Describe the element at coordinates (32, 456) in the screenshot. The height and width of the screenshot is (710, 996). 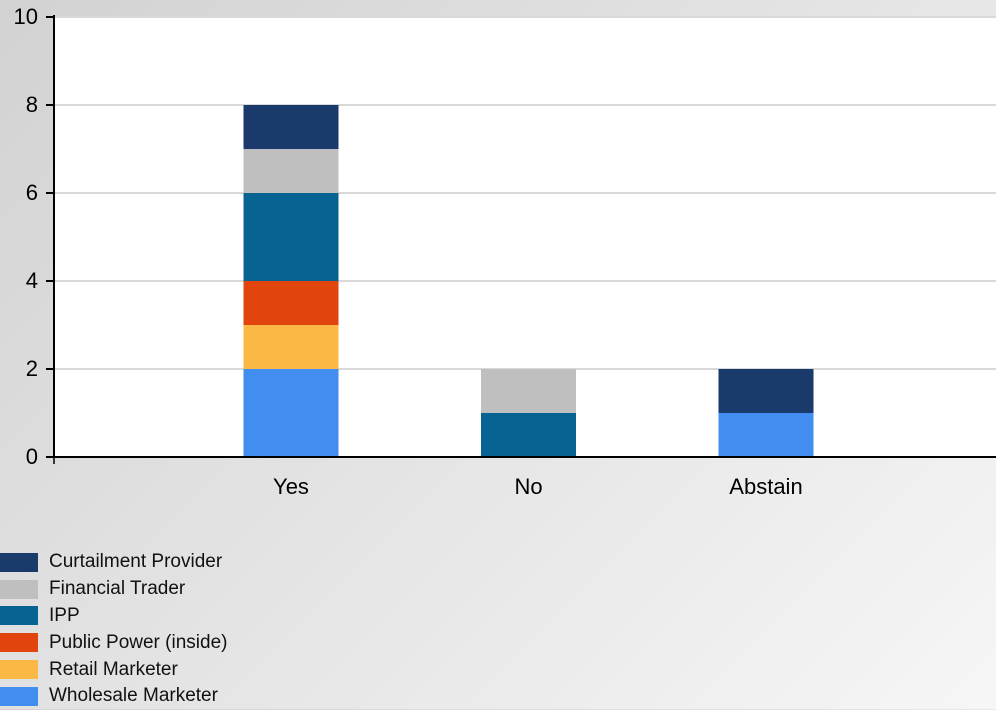
I see `y-tick-label: 0` at that location.